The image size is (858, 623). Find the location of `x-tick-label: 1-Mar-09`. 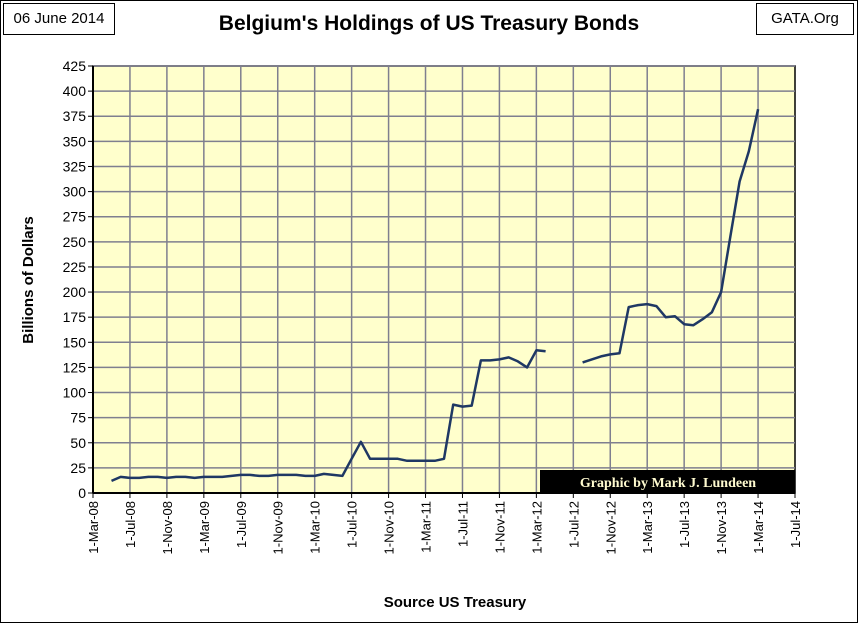

x-tick-label: 1-Mar-09 is located at coordinates (204, 527).